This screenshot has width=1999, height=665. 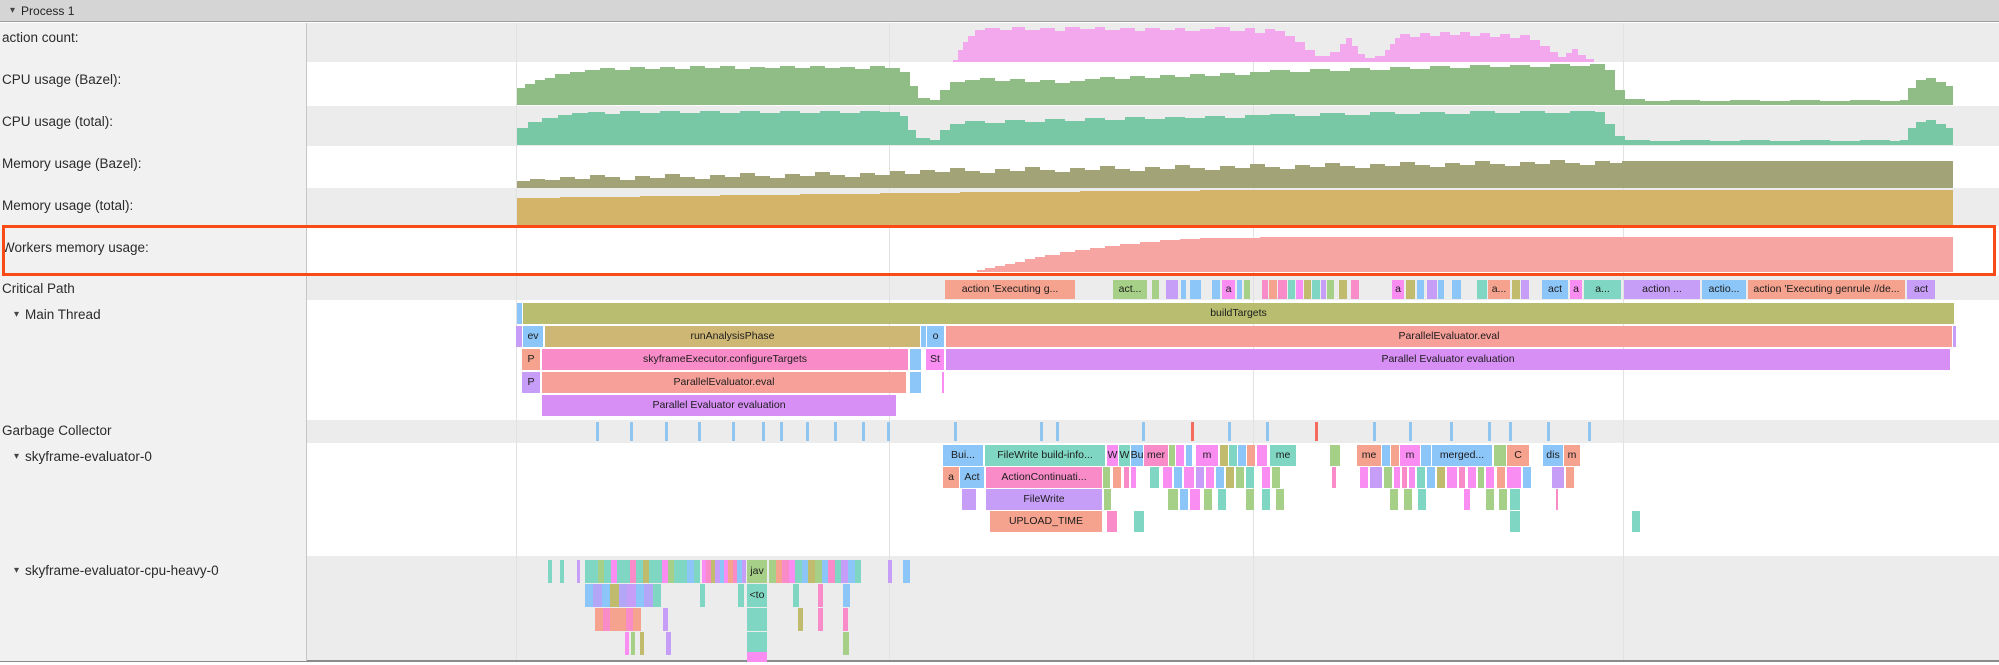 I want to click on area-chart-cpu-usage-total, so click(x=1235, y=128).